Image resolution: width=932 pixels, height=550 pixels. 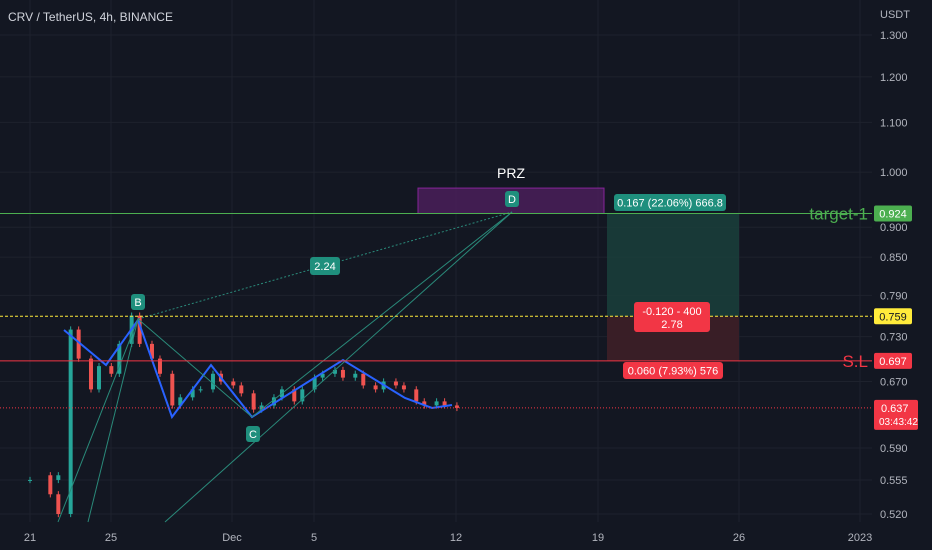 I want to click on y-tick-label: 0.900, so click(x=894, y=228).